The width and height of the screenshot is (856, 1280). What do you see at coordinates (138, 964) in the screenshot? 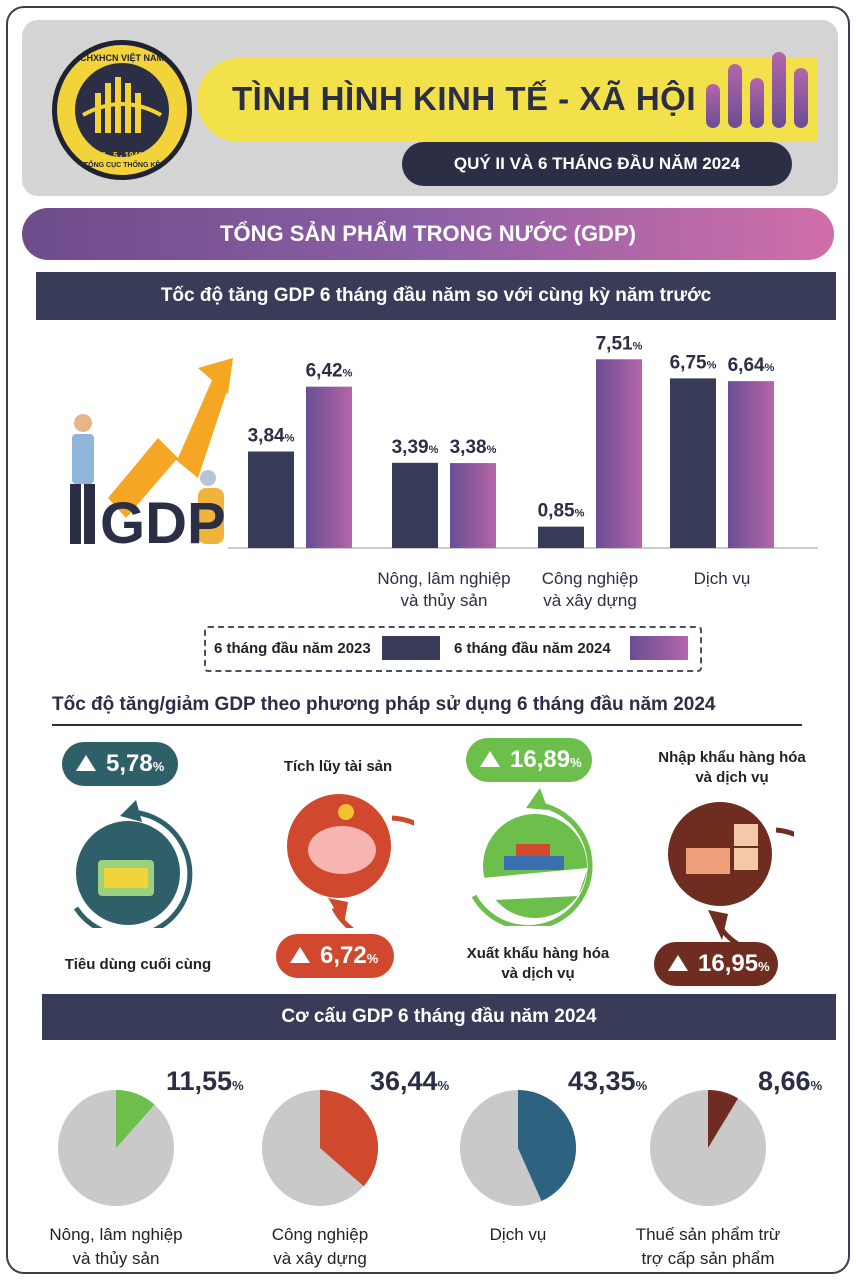
I see `usage-label-consumption: Tiêu dùng cuối cùng` at bounding box center [138, 964].